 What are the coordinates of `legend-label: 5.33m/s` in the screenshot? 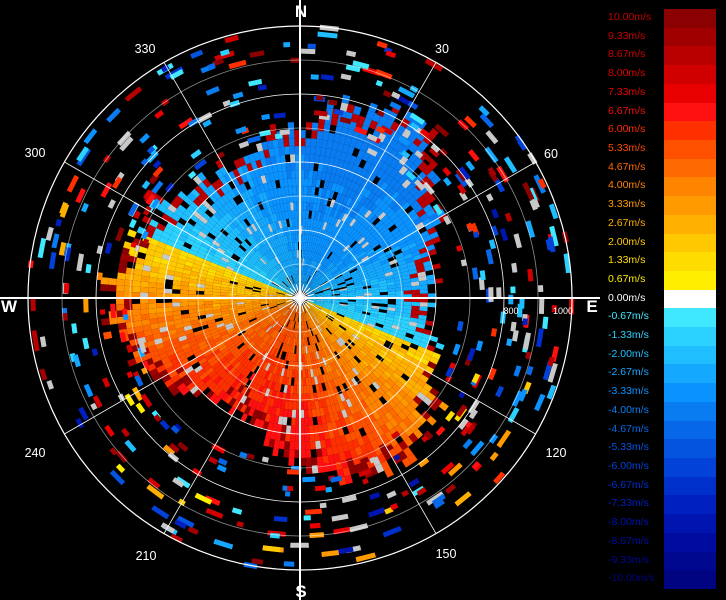 It's located at (627, 147).